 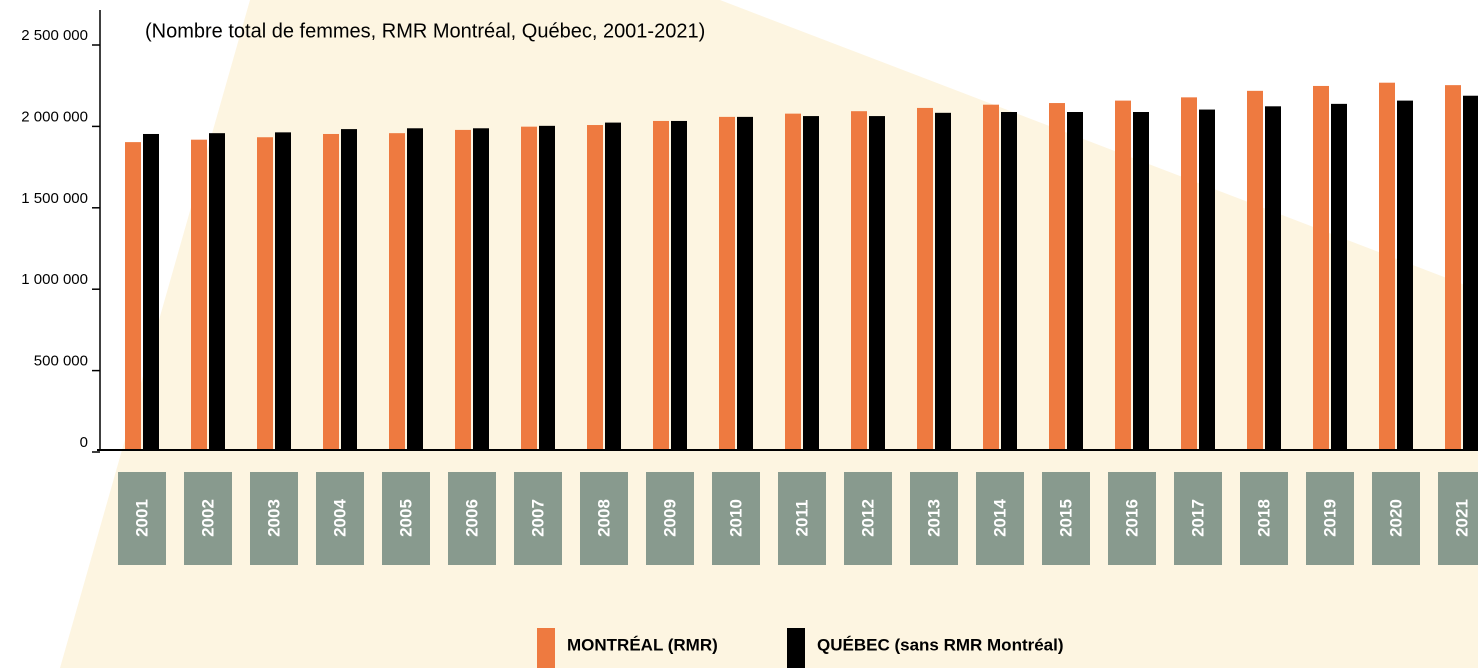 I want to click on y-tick-label: 500 000, so click(x=61, y=361).